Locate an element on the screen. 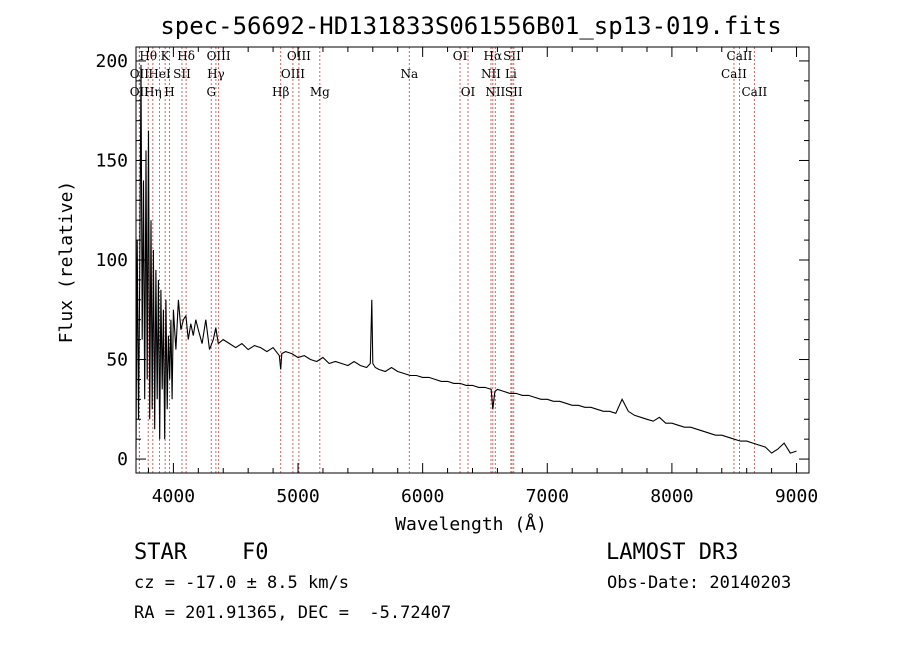 The image size is (900, 649). redshift-velocity: cz = -17.0 ± 8.5 km/s is located at coordinates (241, 583).